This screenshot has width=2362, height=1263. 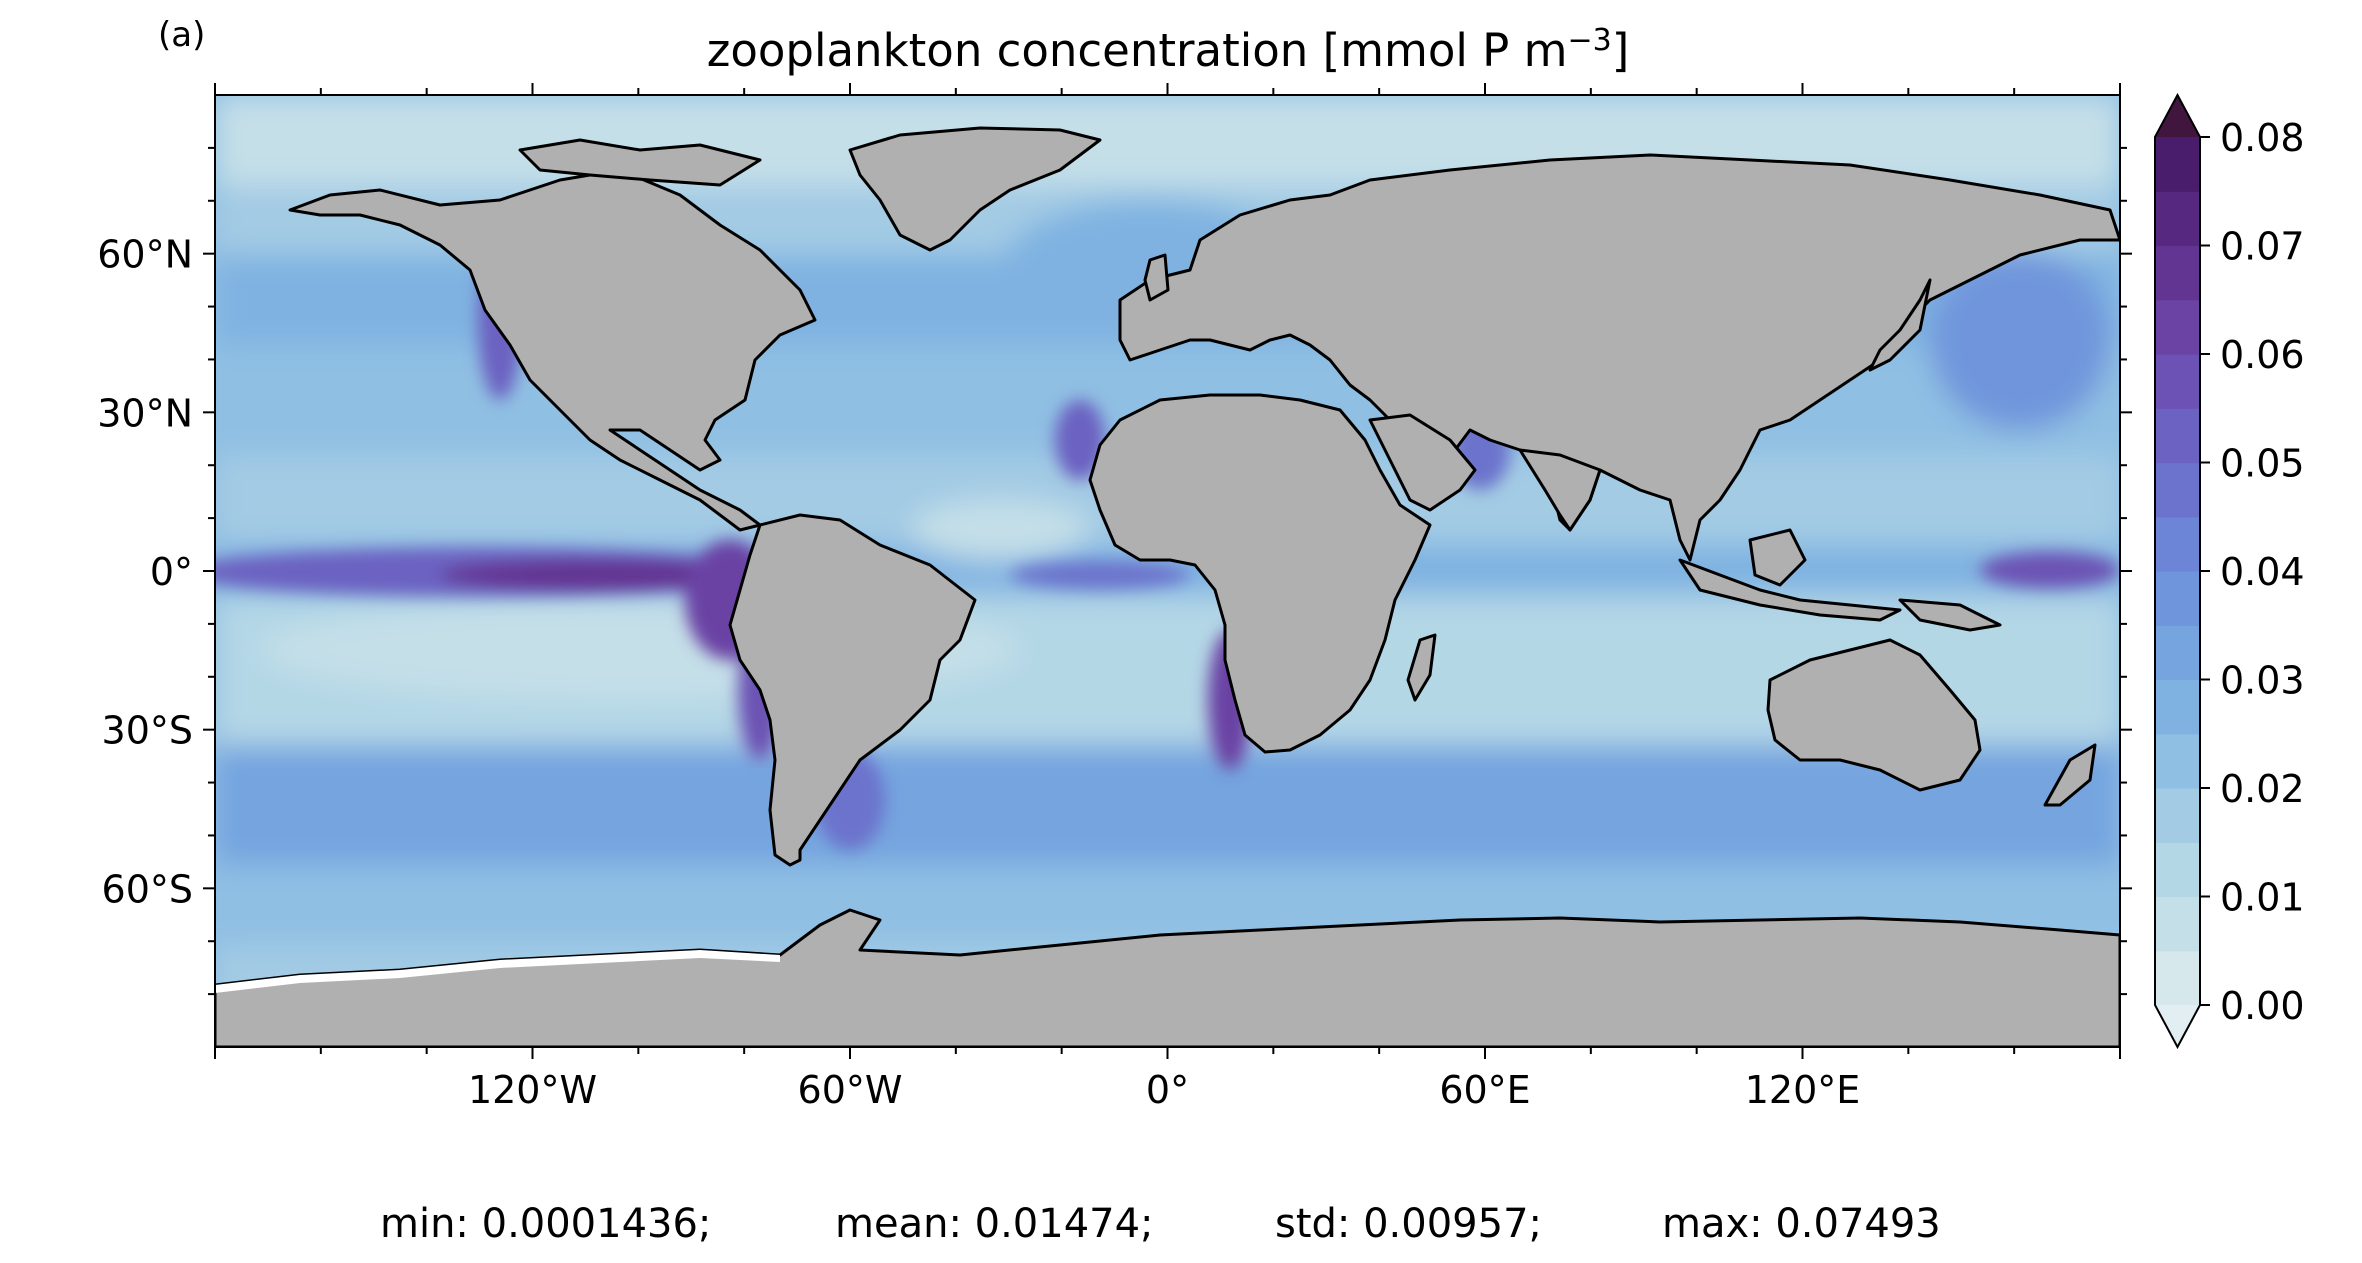 What do you see at coordinates (1560, 490) in the screenshot?
I see `land-india` at bounding box center [1560, 490].